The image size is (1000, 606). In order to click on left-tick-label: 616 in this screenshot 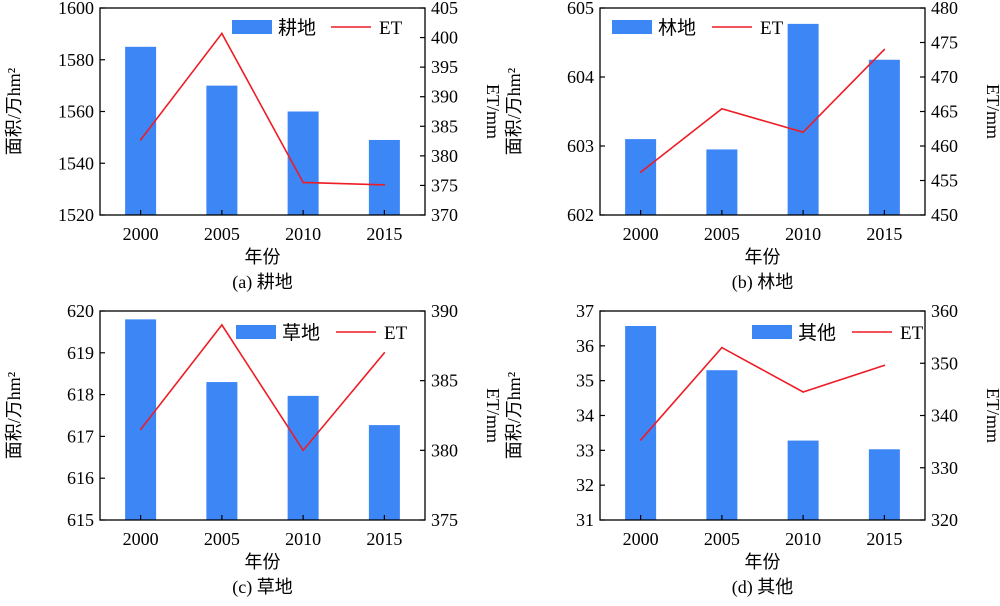, I will do `click(80, 478)`.